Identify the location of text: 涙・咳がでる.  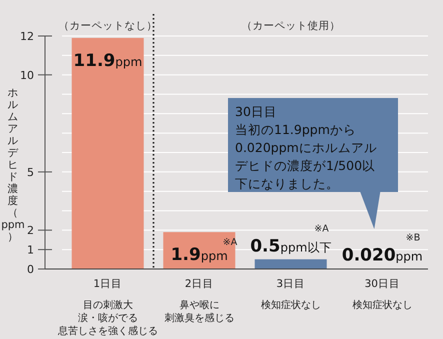
(108, 318).